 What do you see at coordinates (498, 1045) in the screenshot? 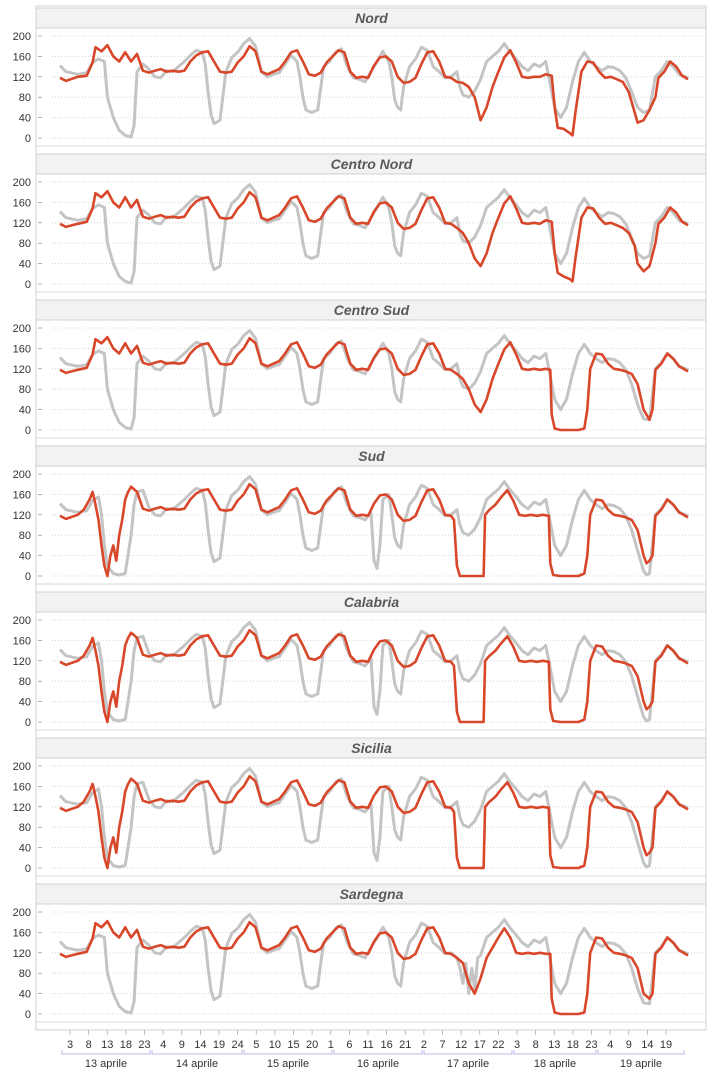
I see `x-tick-label: 22` at bounding box center [498, 1045].